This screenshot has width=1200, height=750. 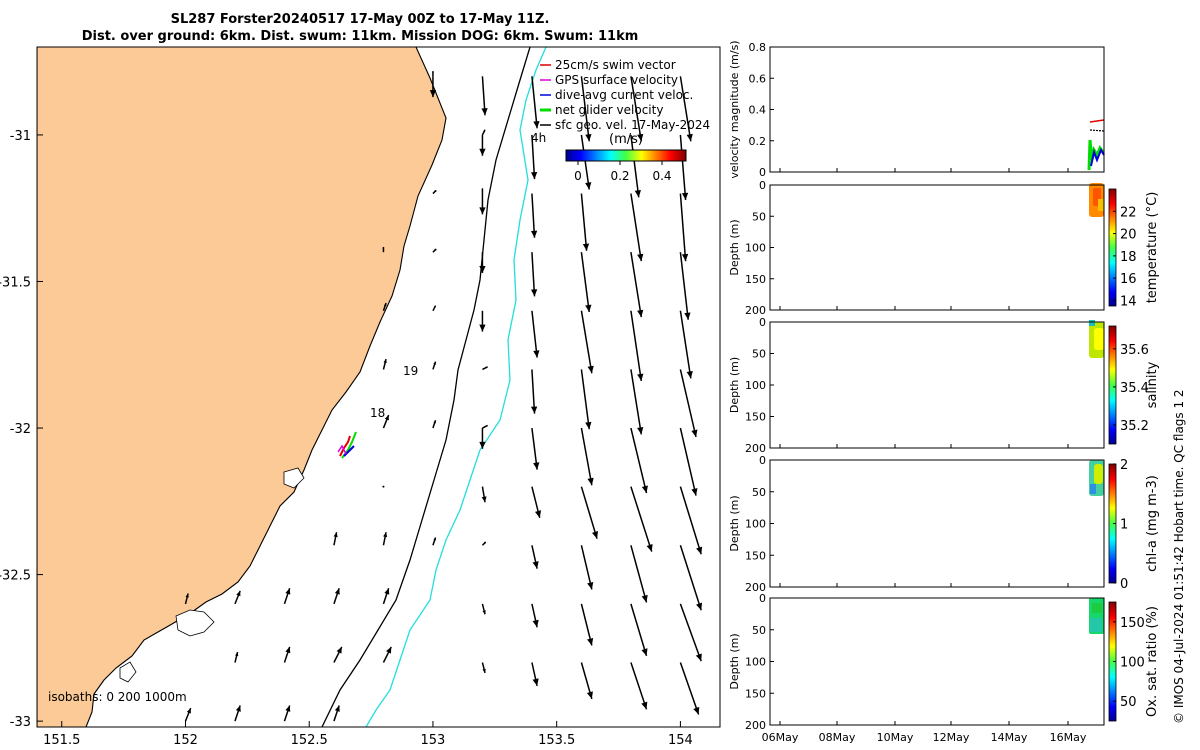 What do you see at coordinates (1096, 200) in the screenshot?
I see `temperature-data` at bounding box center [1096, 200].